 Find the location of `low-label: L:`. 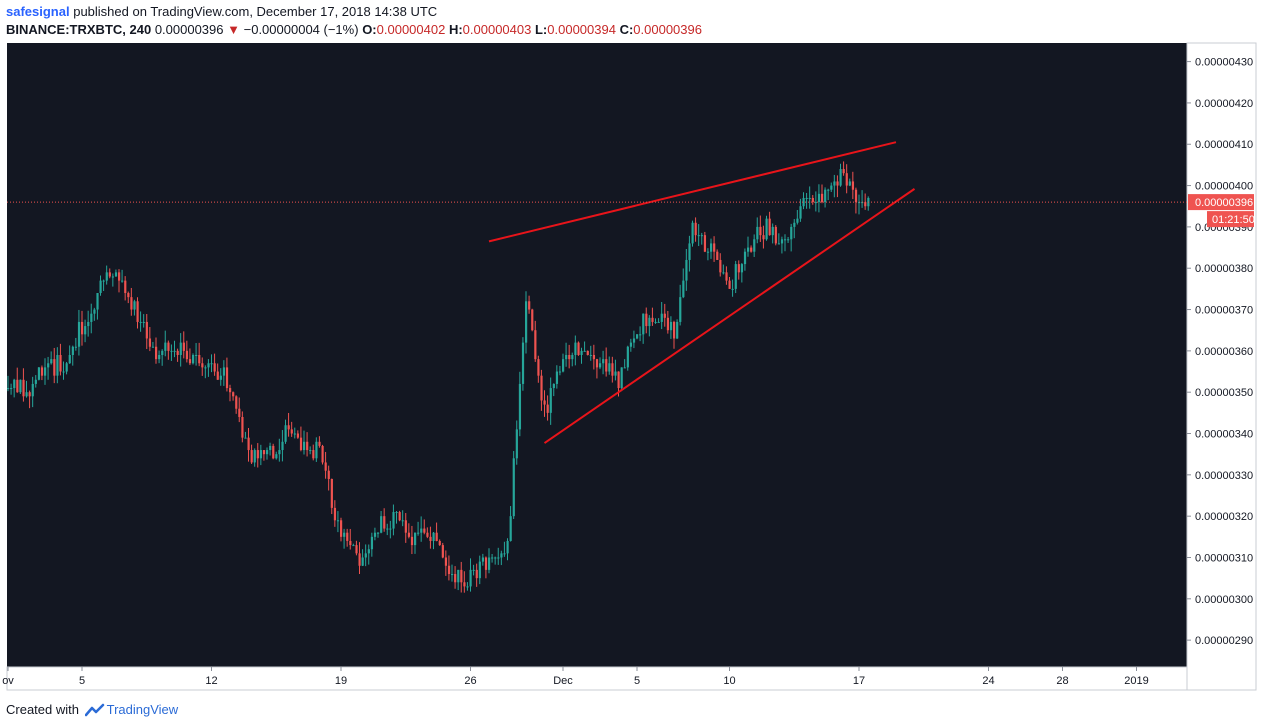

low-label: L: is located at coordinates (541, 29).